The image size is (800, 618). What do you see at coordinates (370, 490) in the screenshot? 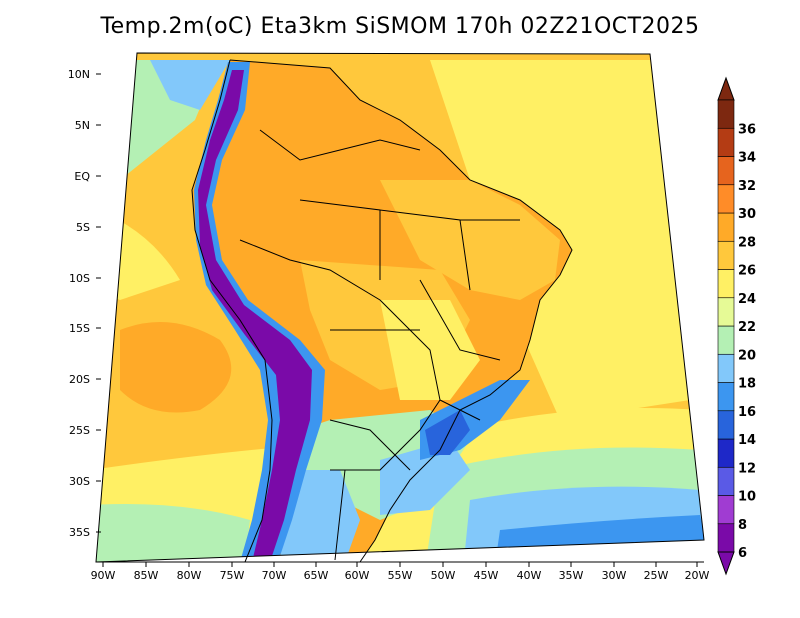
I see `border-southern-cone` at bounding box center [370, 490].